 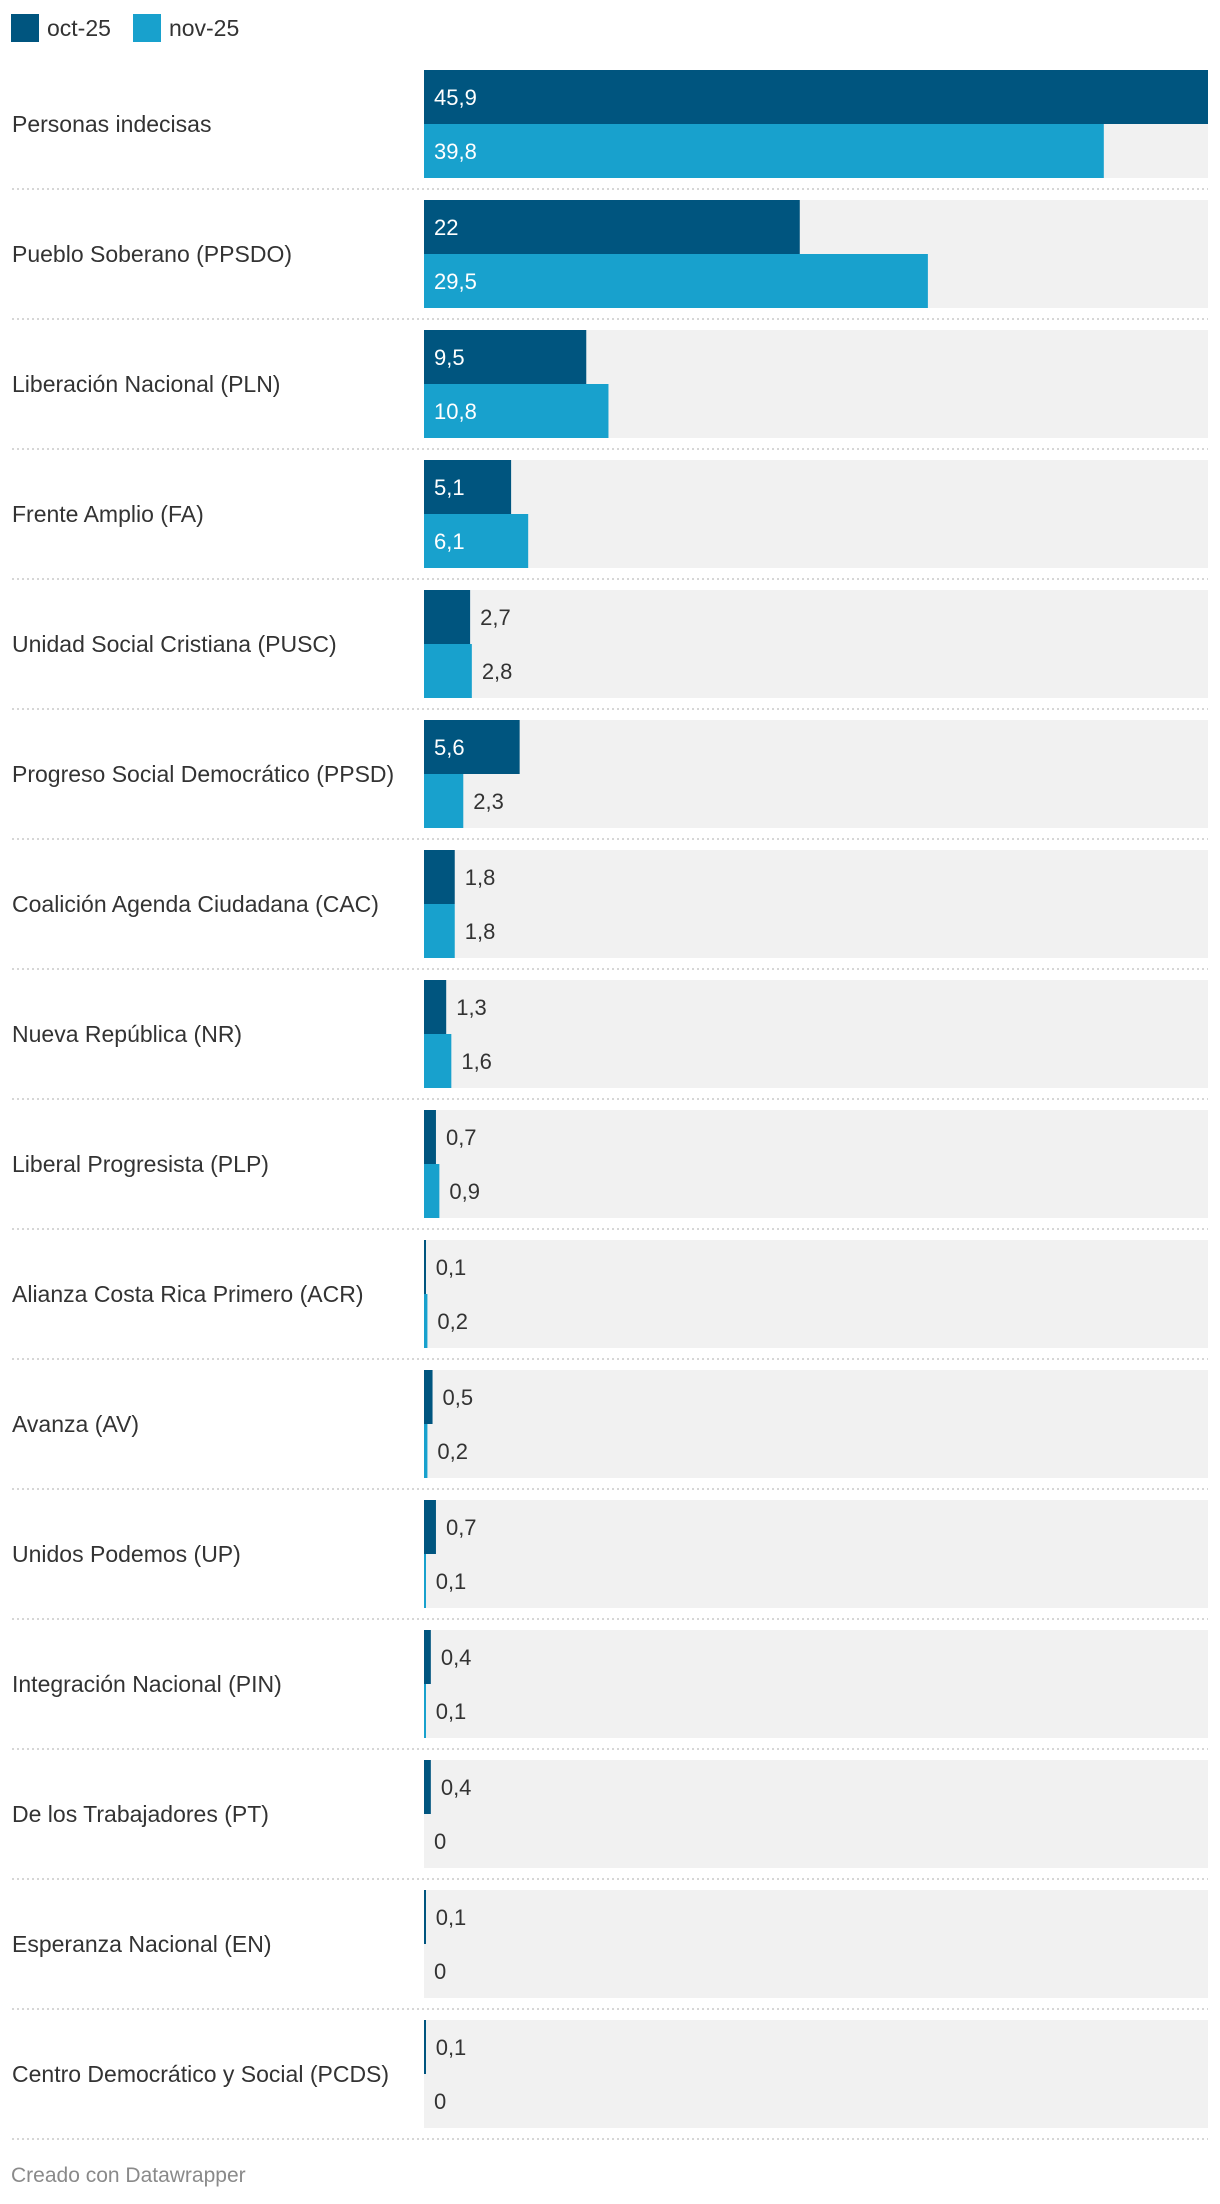 I want to click on value-label-oct-25-unidos-podemos-up: 0,7, so click(x=461, y=1527).